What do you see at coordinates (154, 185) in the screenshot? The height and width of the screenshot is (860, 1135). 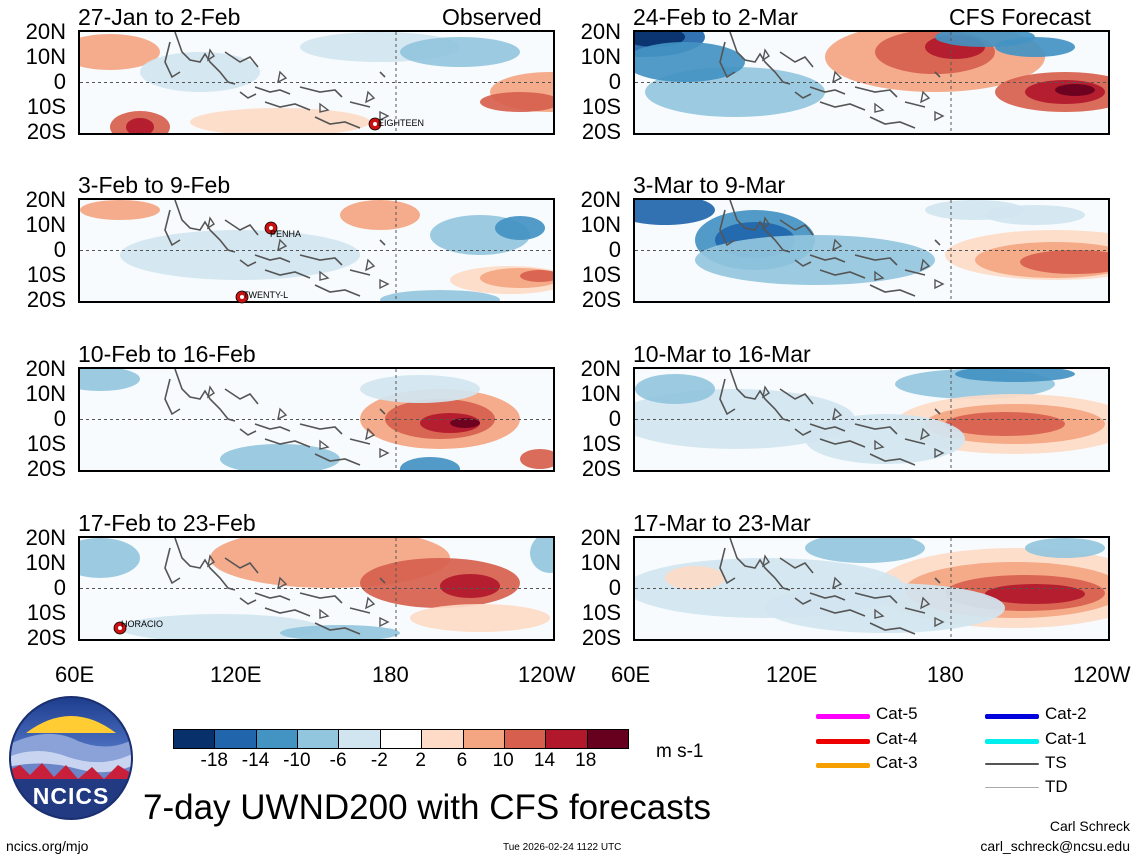 I see `panel-title-2: 3-Feb to 9-Feb` at bounding box center [154, 185].